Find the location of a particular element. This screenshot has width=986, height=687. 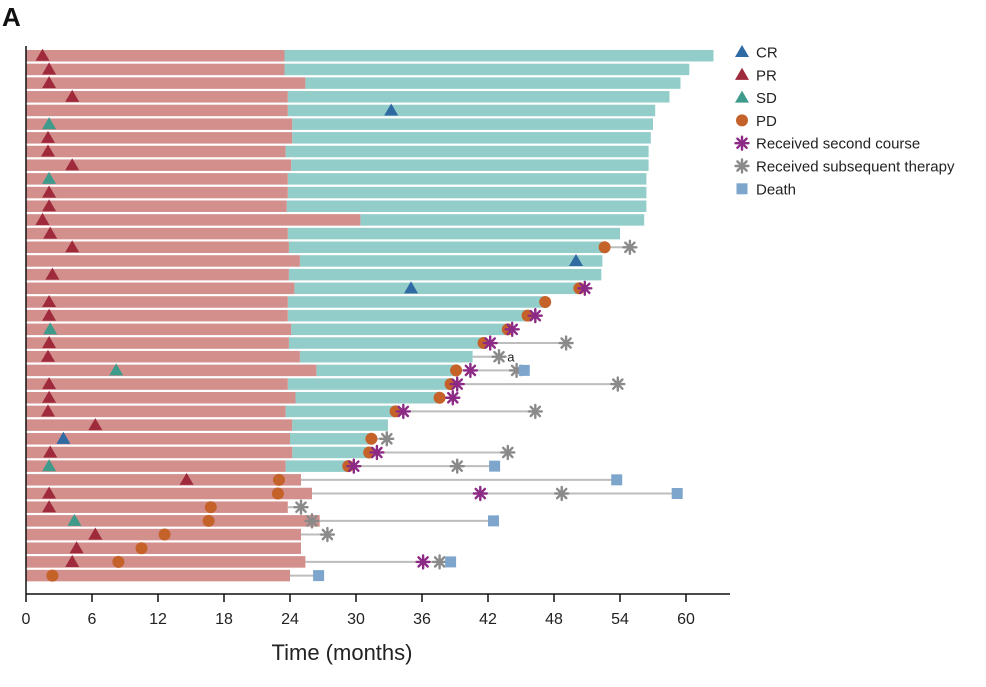

x-tick-label: 24 is located at coordinates (290, 619).